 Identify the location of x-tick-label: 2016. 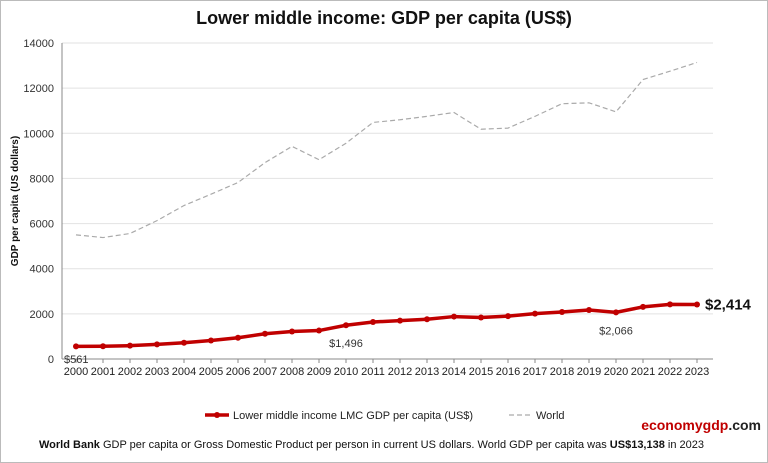
(508, 372).